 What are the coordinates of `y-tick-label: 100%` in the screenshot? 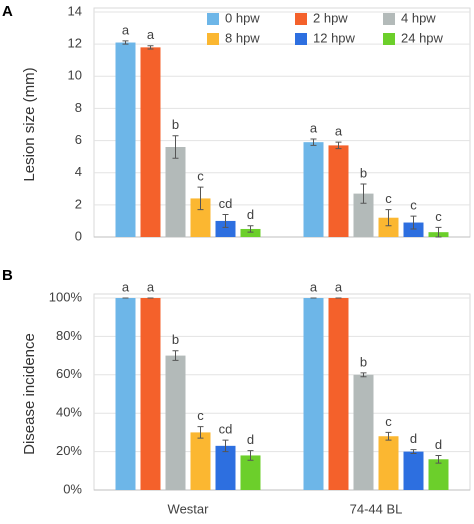 It's located at (66, 296).